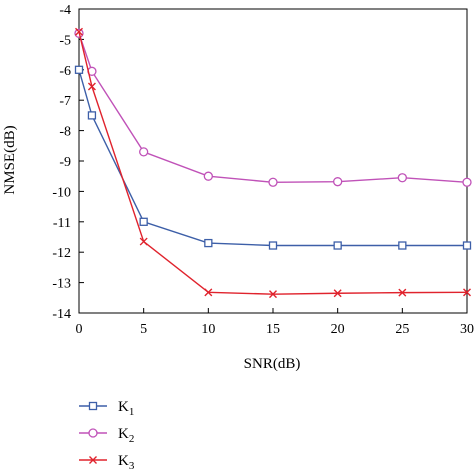  I want to click on legend-label-subscript: 1, so click(132, 412).